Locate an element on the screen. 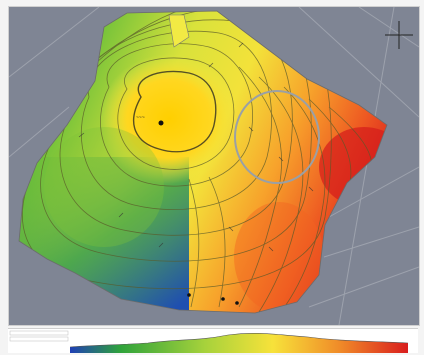  compass-cross-icon is located at coordinates (399, 35).